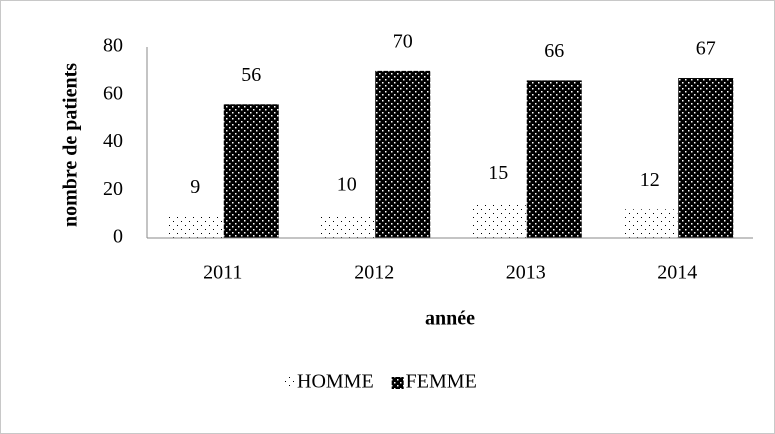 This screenshot has height=434, width=775. I want to click on x-tick-label: 2013, so click(526, 273).